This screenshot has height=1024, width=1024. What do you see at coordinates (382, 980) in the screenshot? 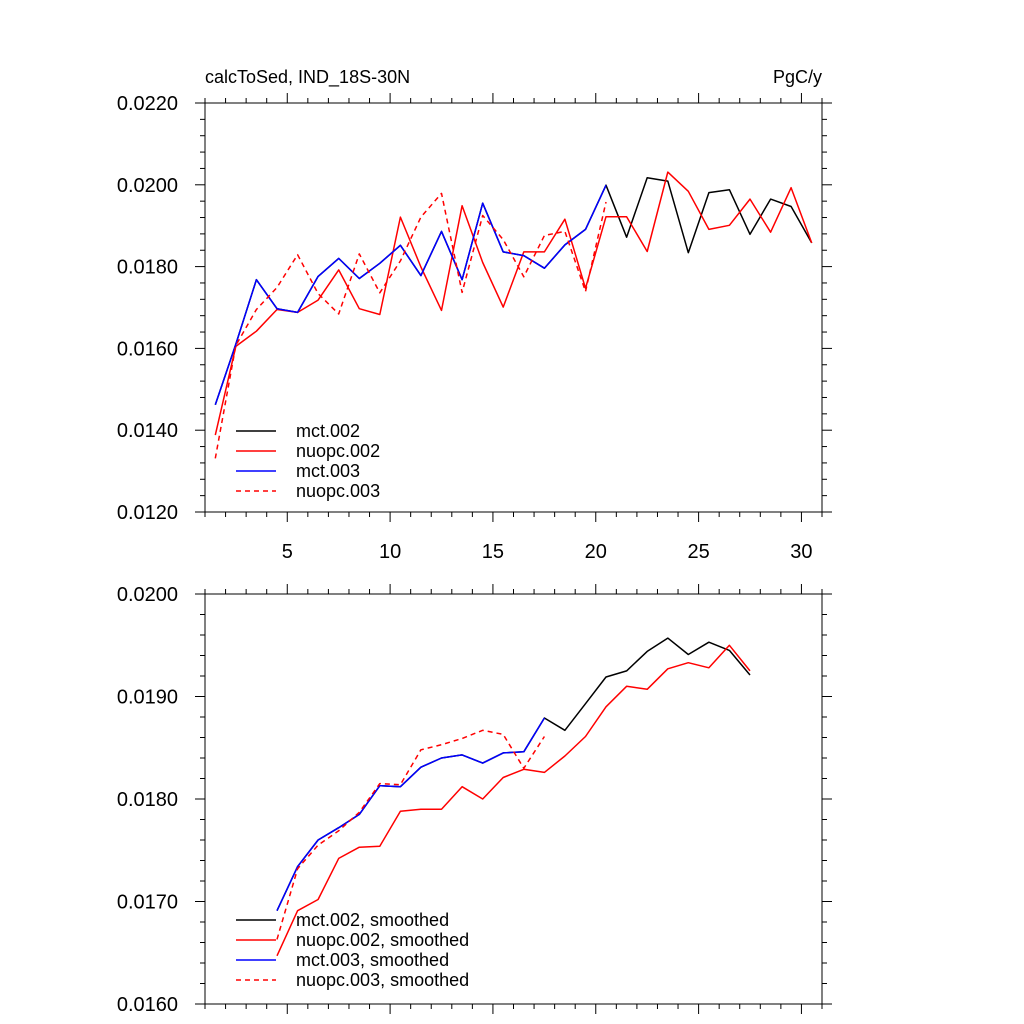
I see `bottom-legend-label: nuopc.003, smoothed` at bounding box center [382, 980].